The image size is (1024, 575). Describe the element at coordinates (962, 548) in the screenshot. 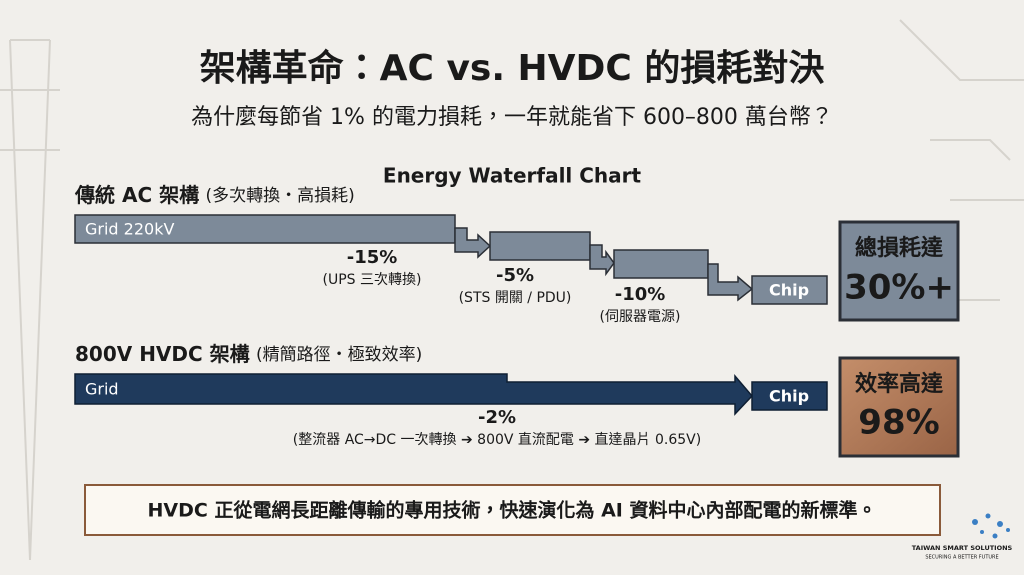

I see `logo-name: TAIWAN SMART SOLUTIONS` at that location.